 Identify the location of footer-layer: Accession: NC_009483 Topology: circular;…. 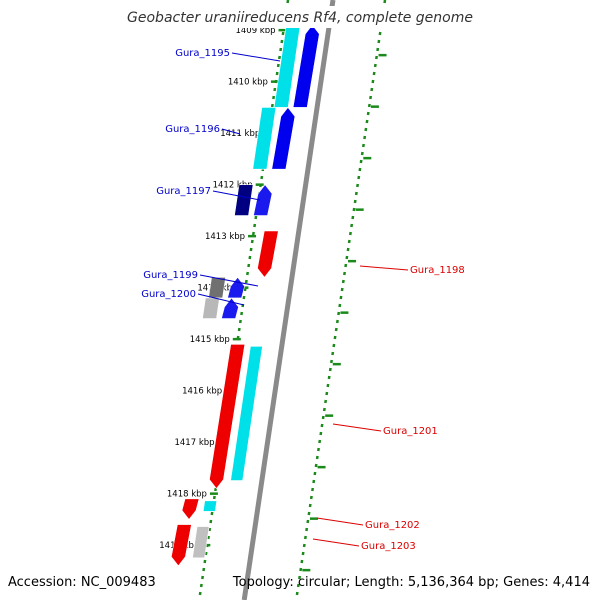
(299, 582).